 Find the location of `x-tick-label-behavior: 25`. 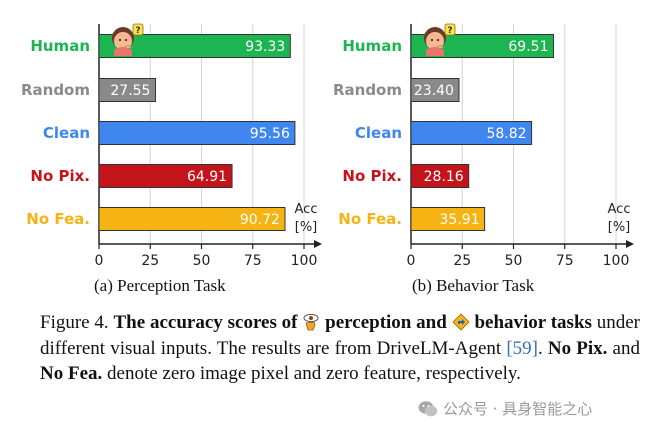

x-tick-label-behavior: 25 is located at coordinates (462, 261).